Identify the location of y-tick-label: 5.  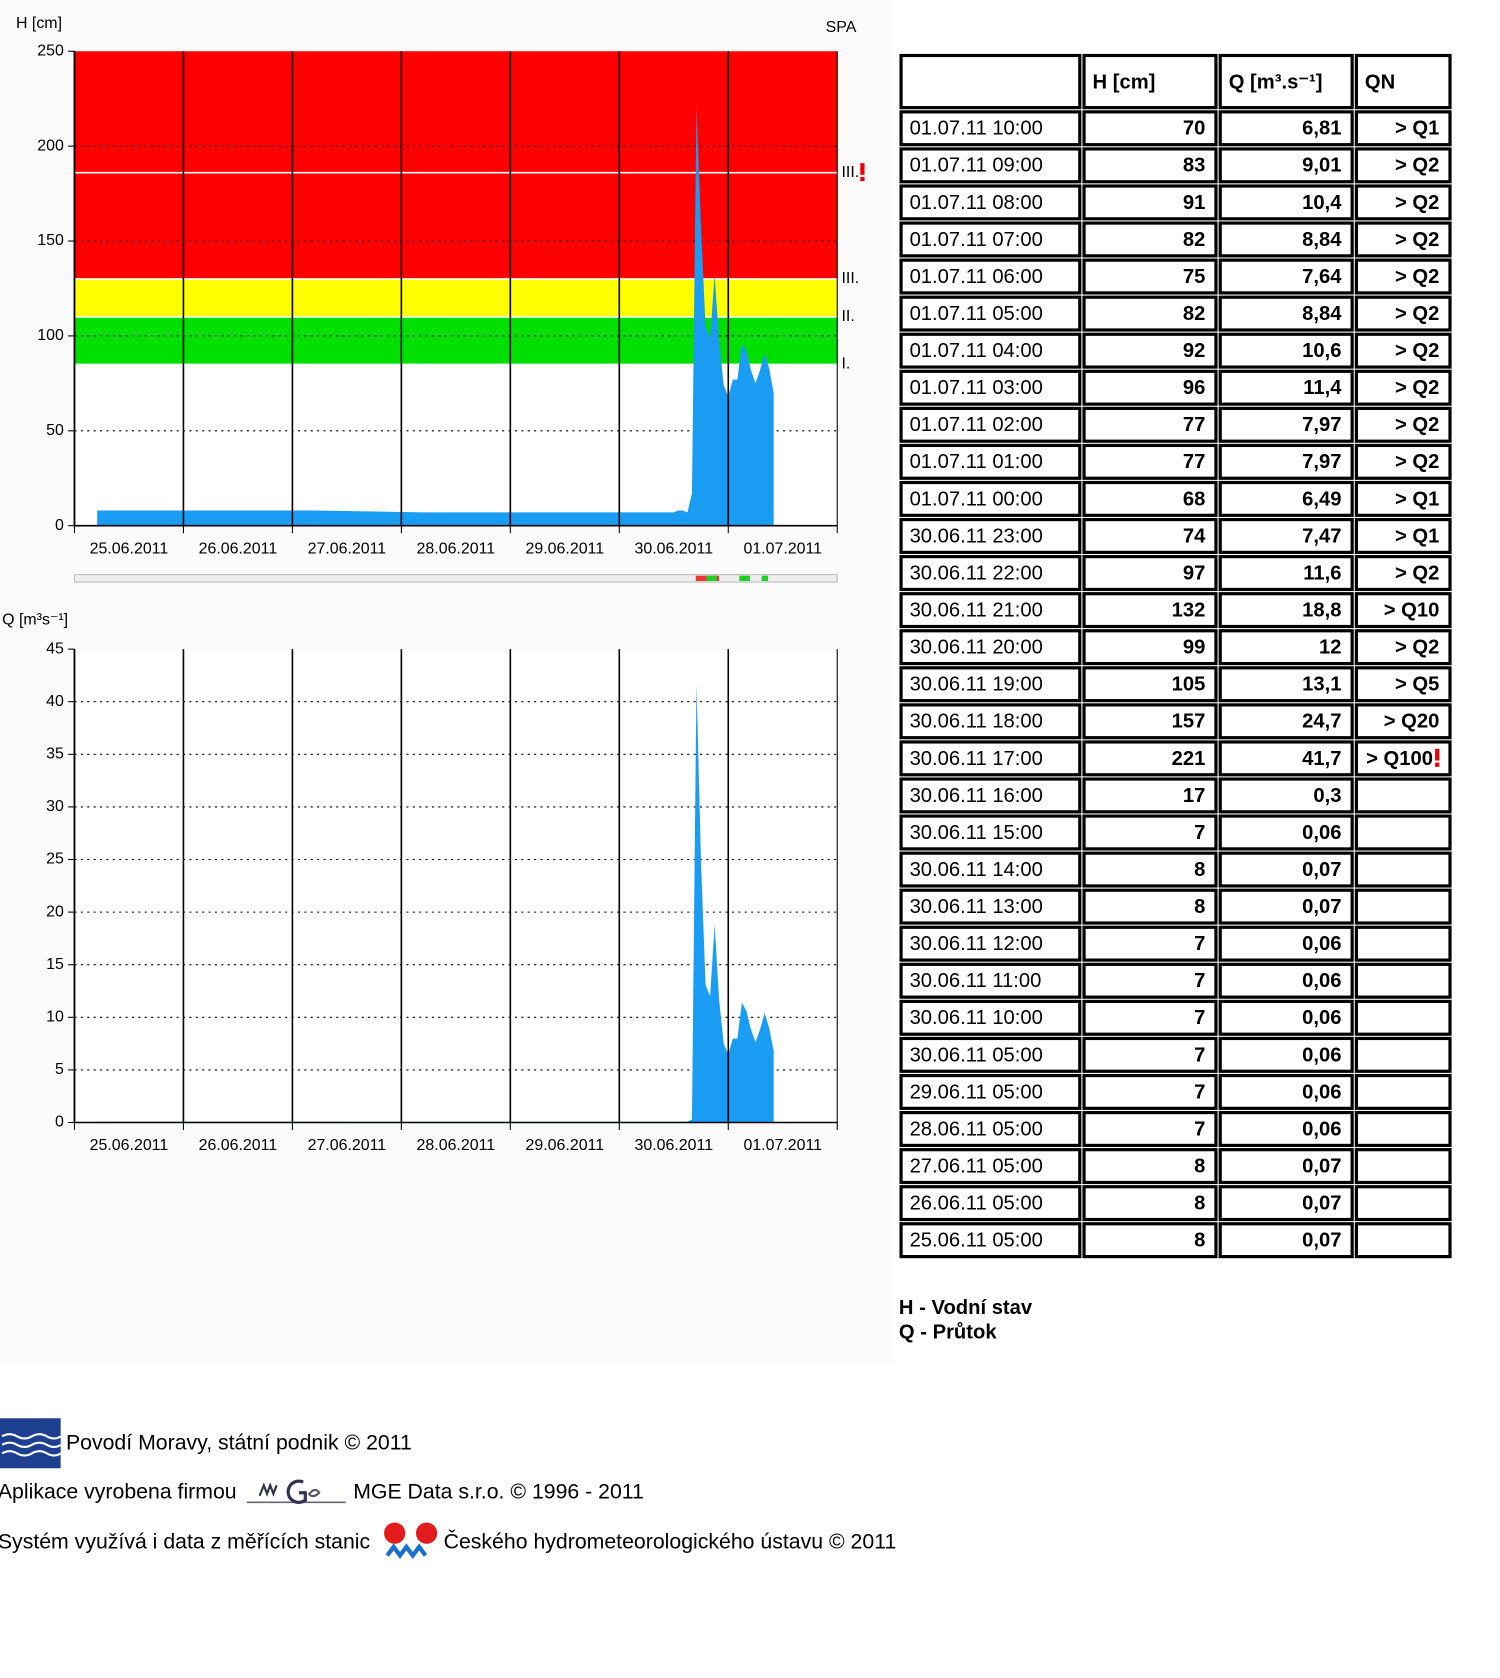
(59, 1069).